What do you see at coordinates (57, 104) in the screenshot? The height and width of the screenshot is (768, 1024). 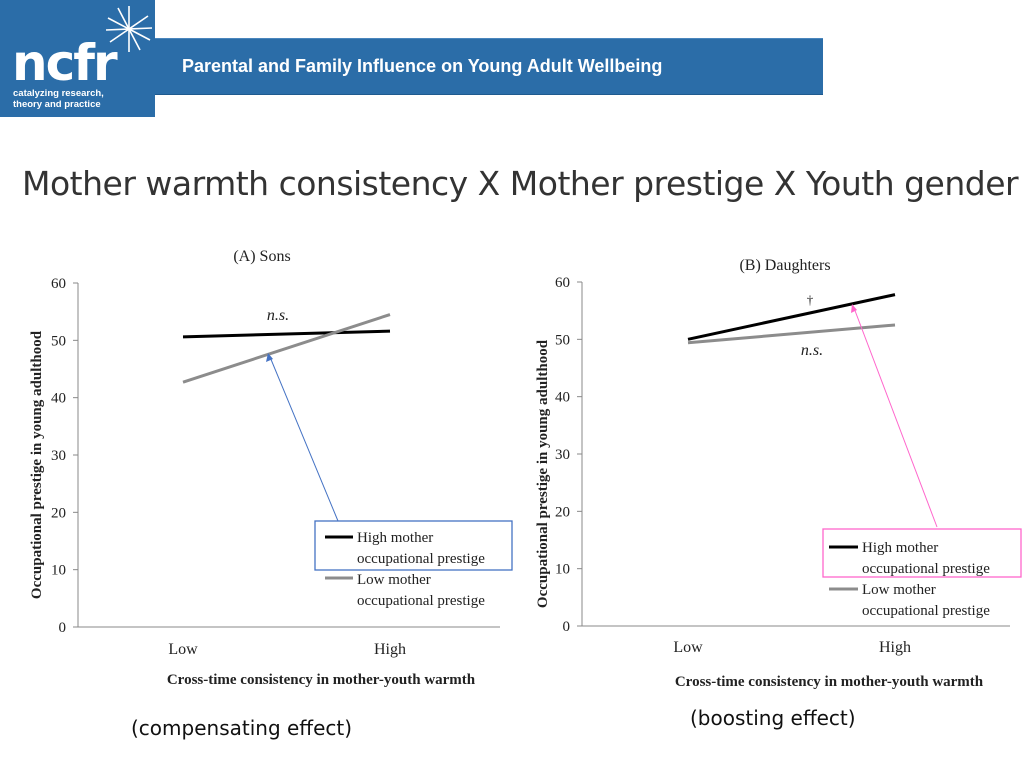 I see `logo-tagline-line2: theory and practice` at bounding box center [57, 104].